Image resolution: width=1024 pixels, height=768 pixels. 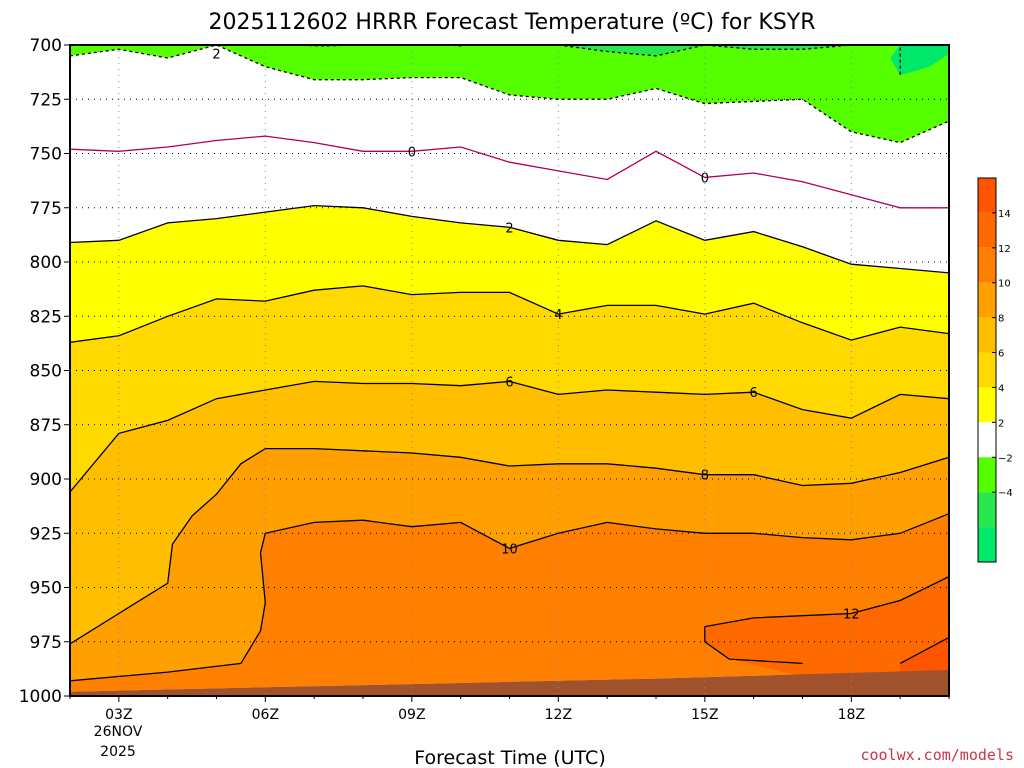 I want to click on y-tick-label: 900, so click(x=46, y=480).